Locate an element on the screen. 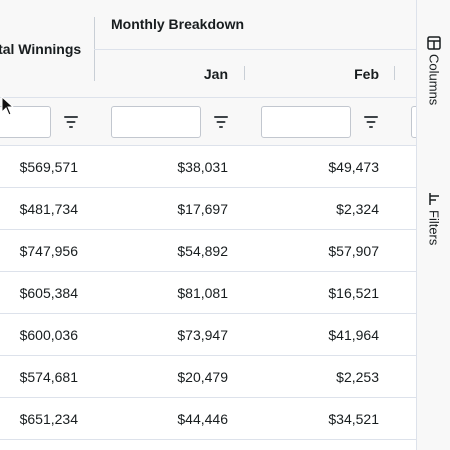 The height and width of the screenshot is (450, 450). cell-jan: $73,947 is located at coordinates (202, 335).